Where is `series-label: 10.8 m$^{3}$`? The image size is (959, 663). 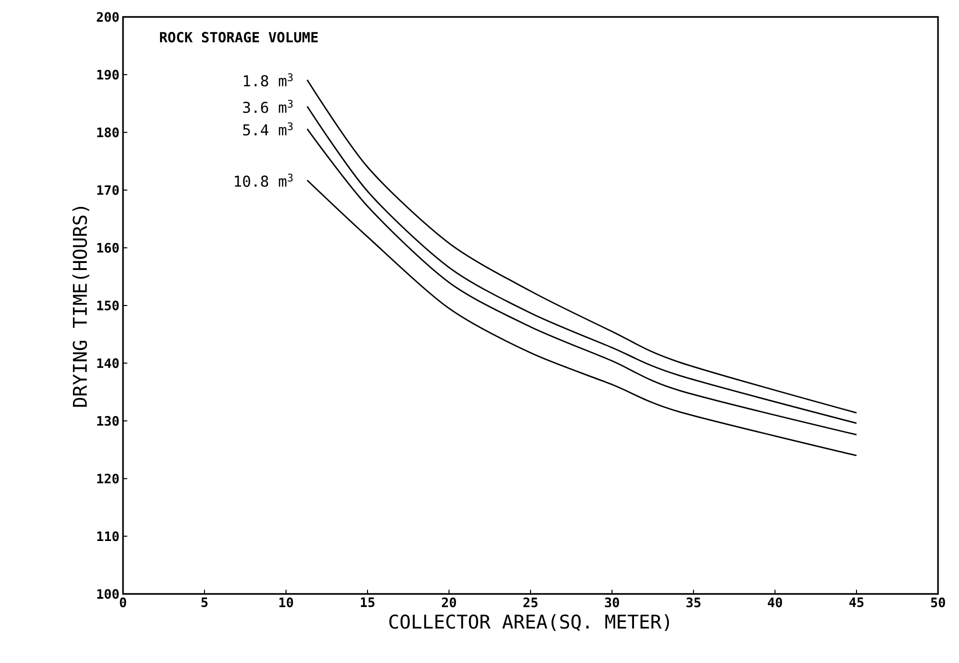
series-label: 10.8 m$^{3}$ is located at coordinates (263, 180).